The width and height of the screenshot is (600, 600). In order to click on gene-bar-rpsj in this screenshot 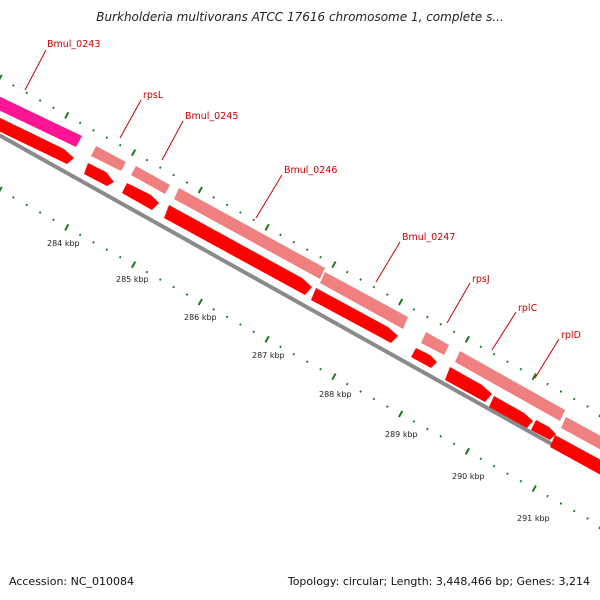, I will do `click(435, 343)`.